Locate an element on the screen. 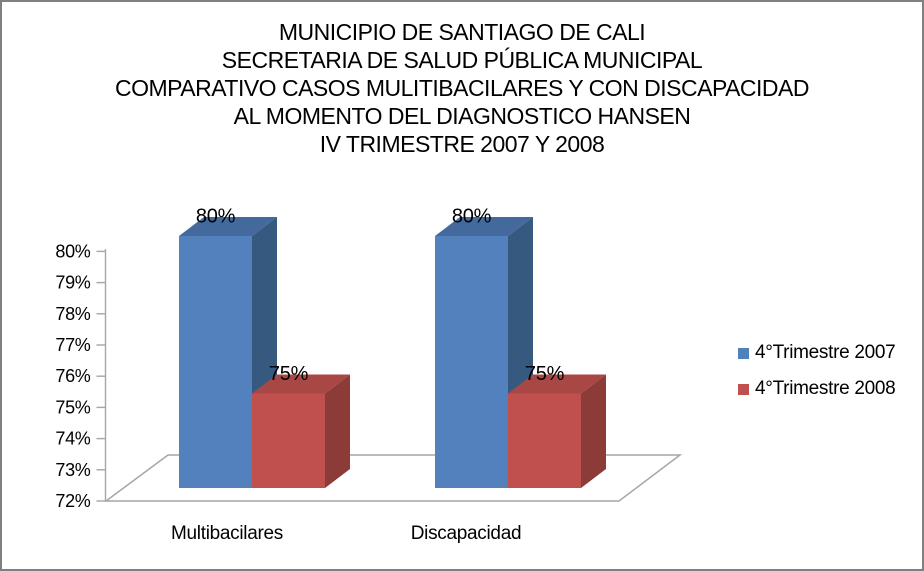  y-axis-tick-label: 75% is located at coordinates (72, 407).